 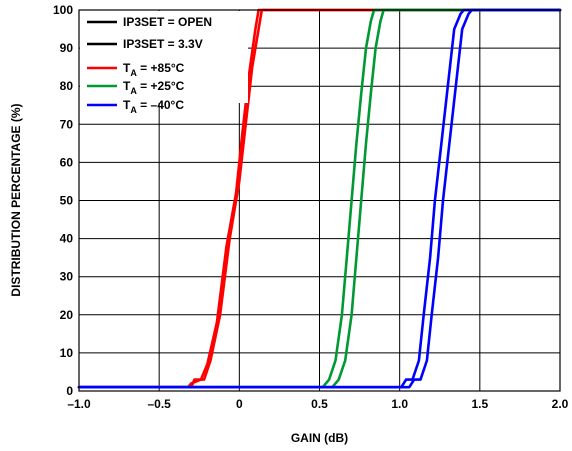 I want to click on y-tick-label: 90, so click(x=67, y=48).